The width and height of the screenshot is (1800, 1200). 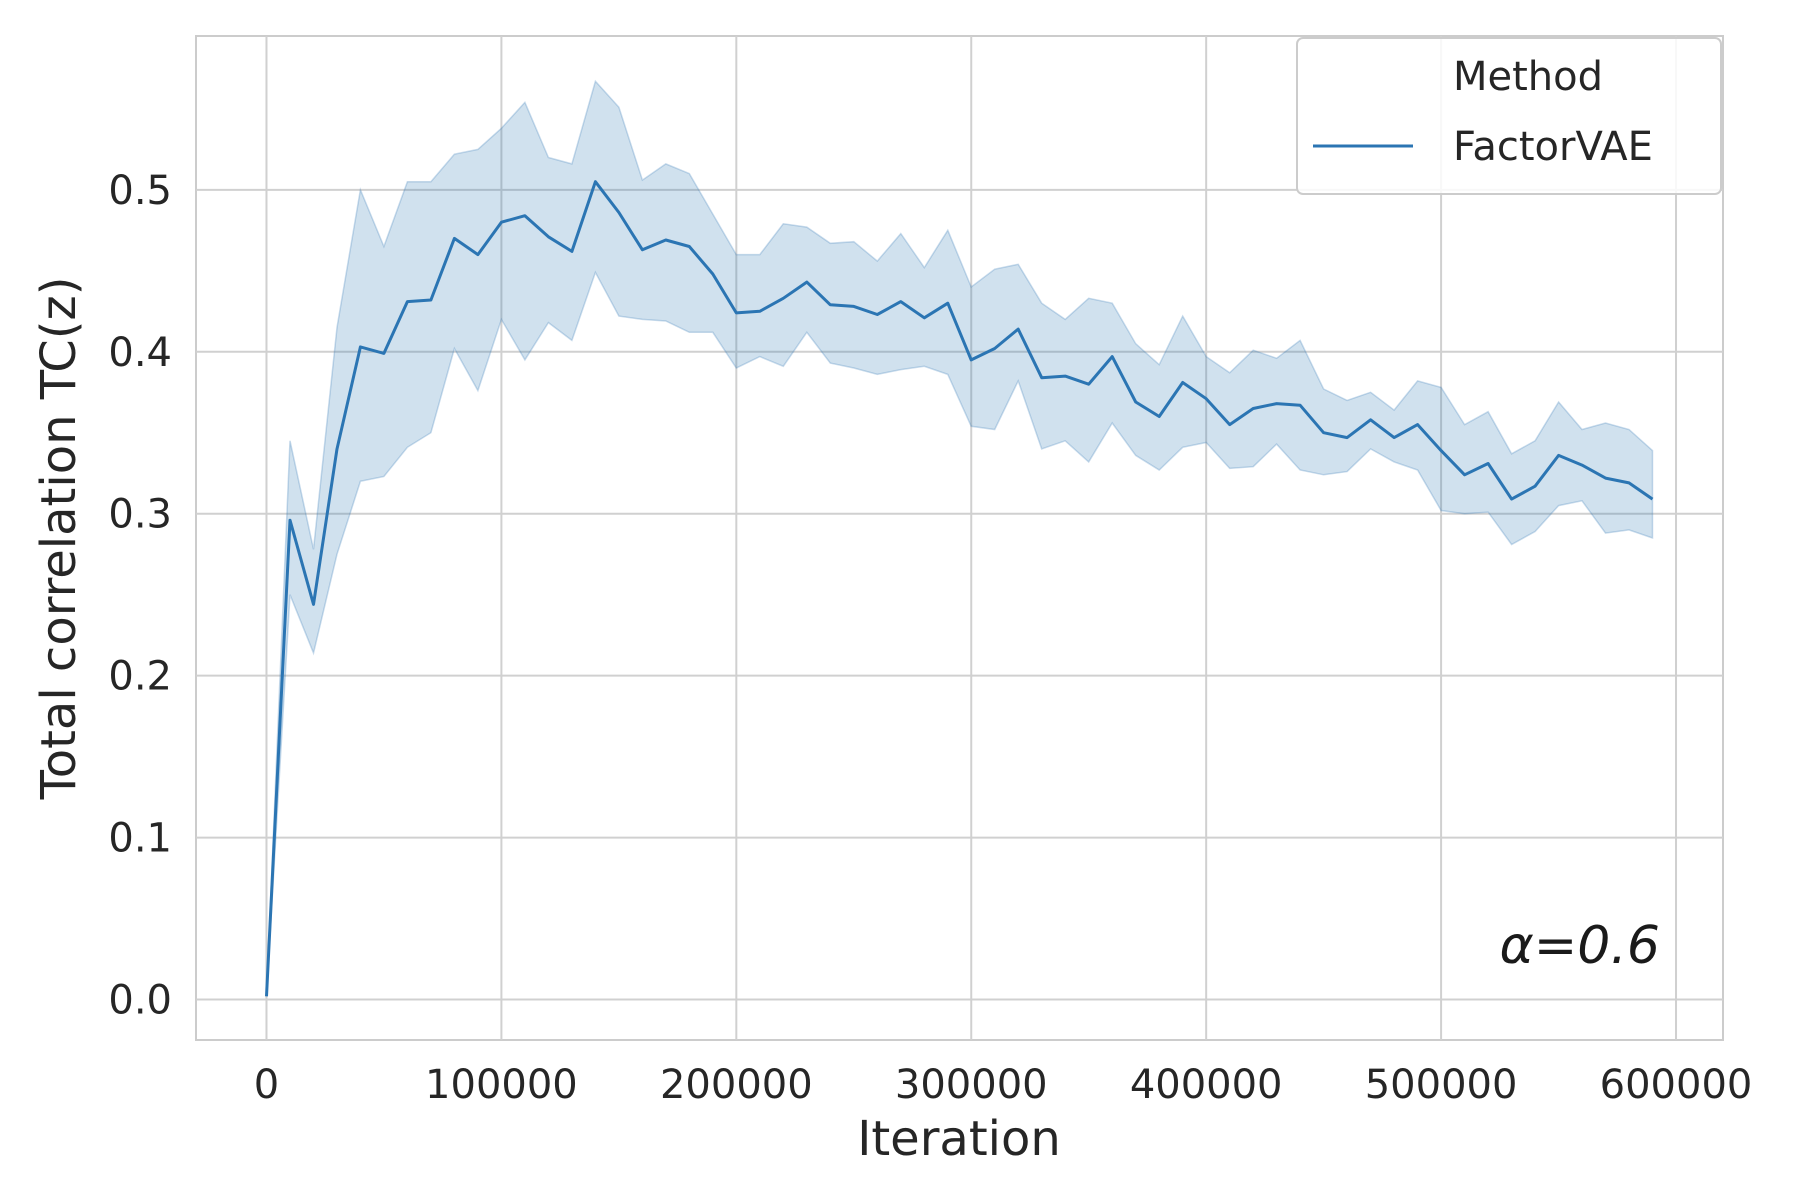 What do you see at coordinates (1676, 1085) in the screenshot?
I see `x-tick-label: 600000` at bounding box center [1676, 1085].